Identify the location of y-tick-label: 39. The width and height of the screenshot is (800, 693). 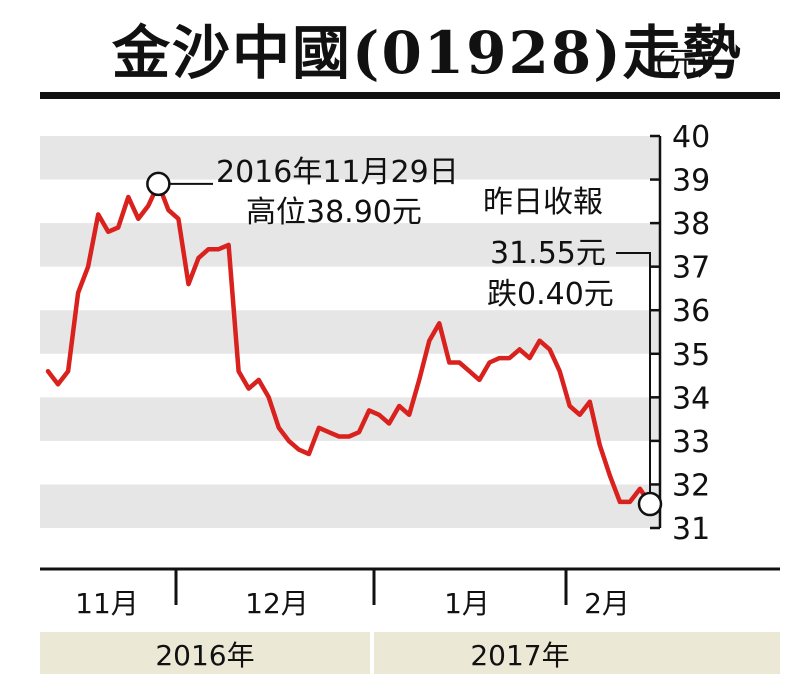
(691, 181).